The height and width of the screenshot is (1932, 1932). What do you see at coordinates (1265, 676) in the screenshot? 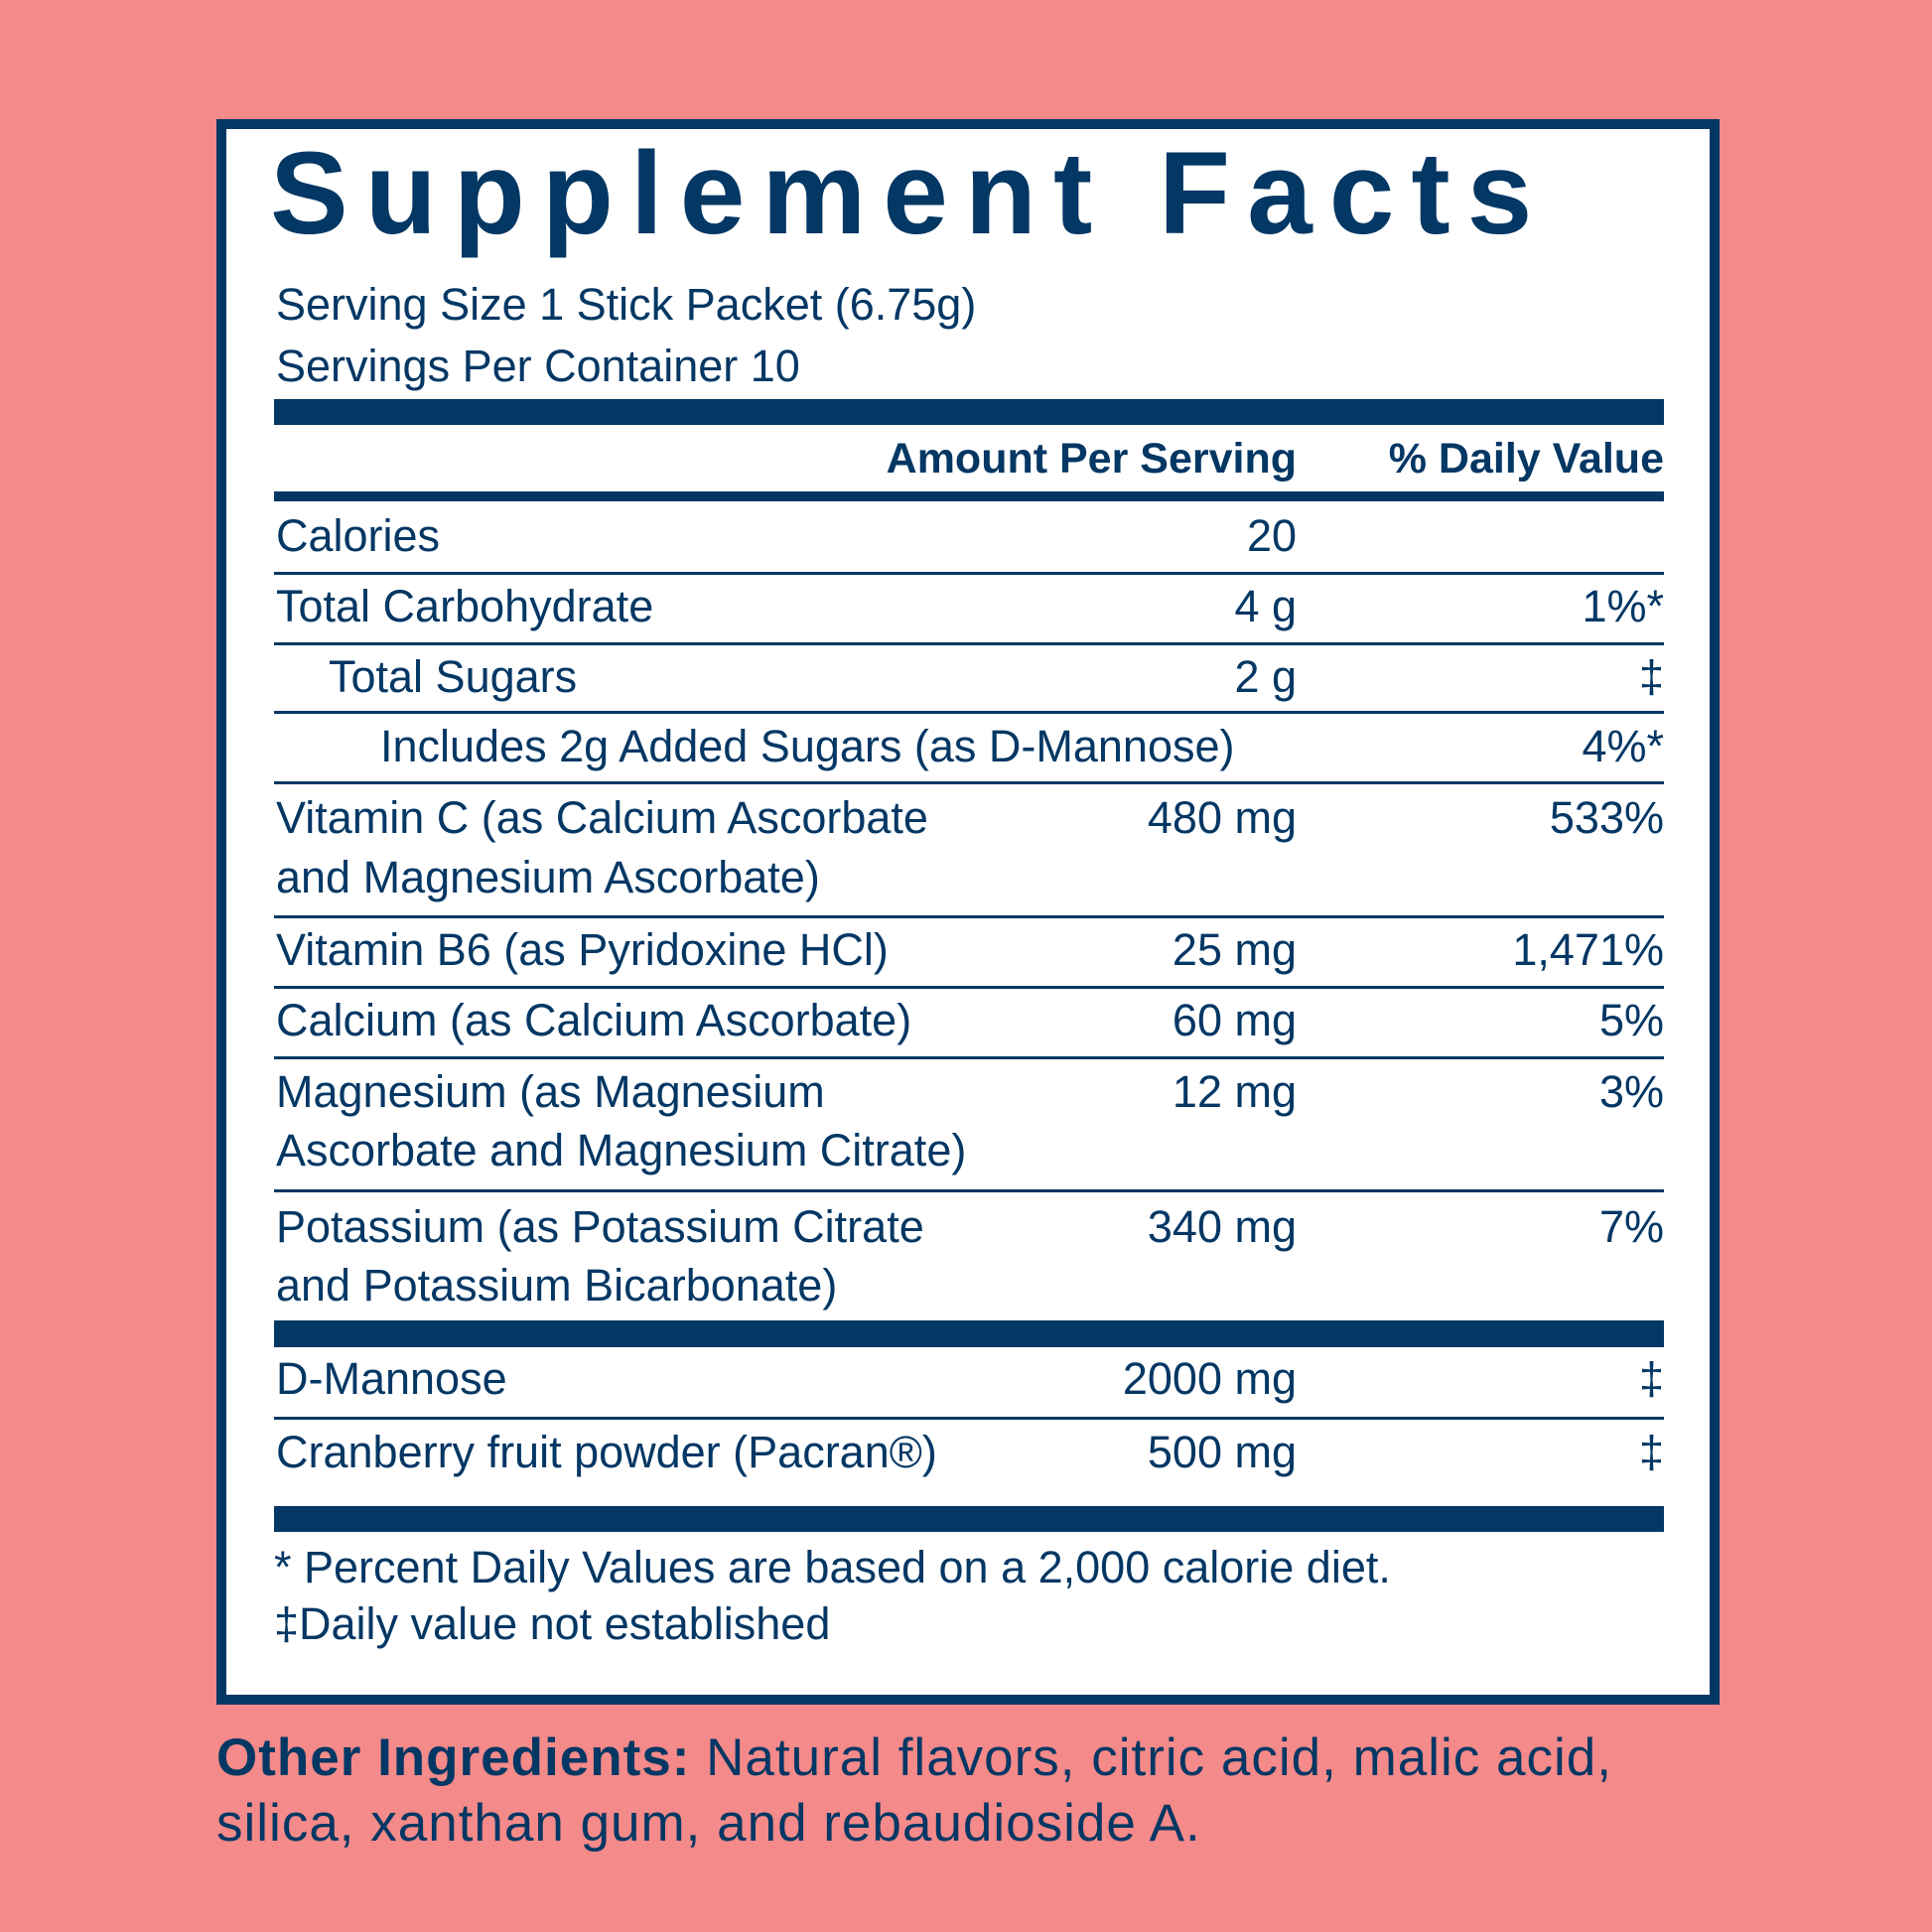
I see `nutrient-amount: 2 g` at bounding box center [1265, 676].